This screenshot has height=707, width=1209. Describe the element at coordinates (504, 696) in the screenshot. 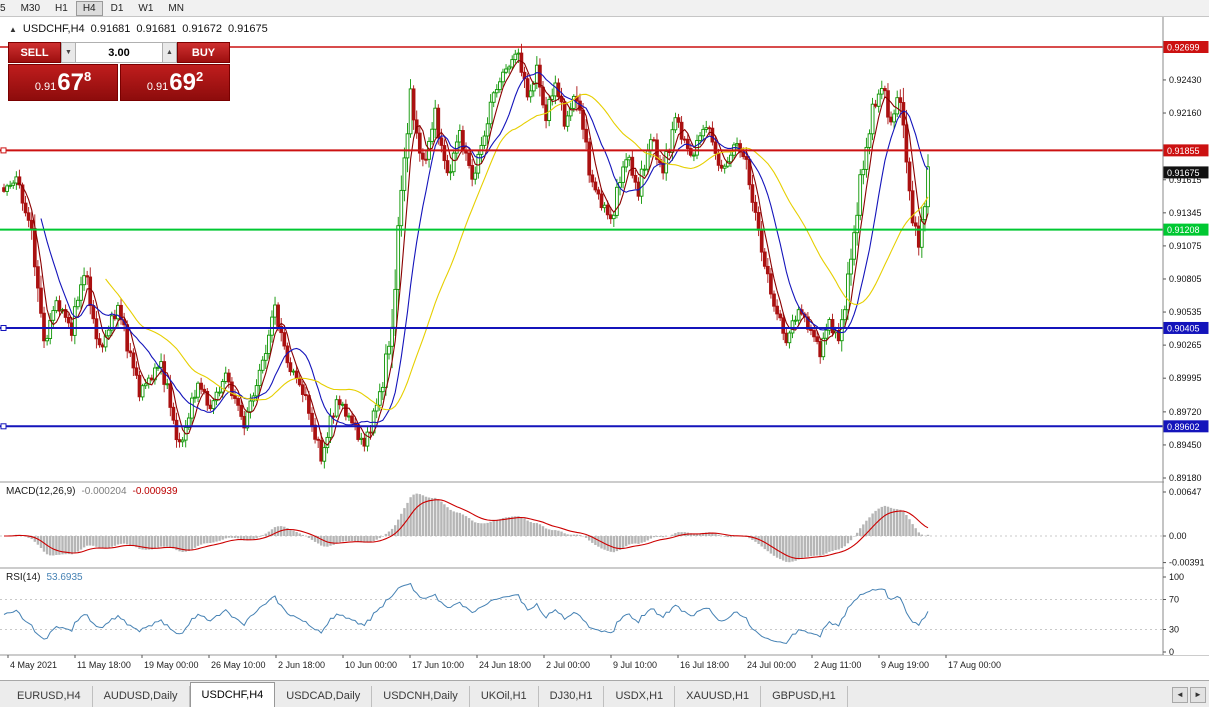

I see `chart-tab-ukoil: UKOil,H1` at that location.